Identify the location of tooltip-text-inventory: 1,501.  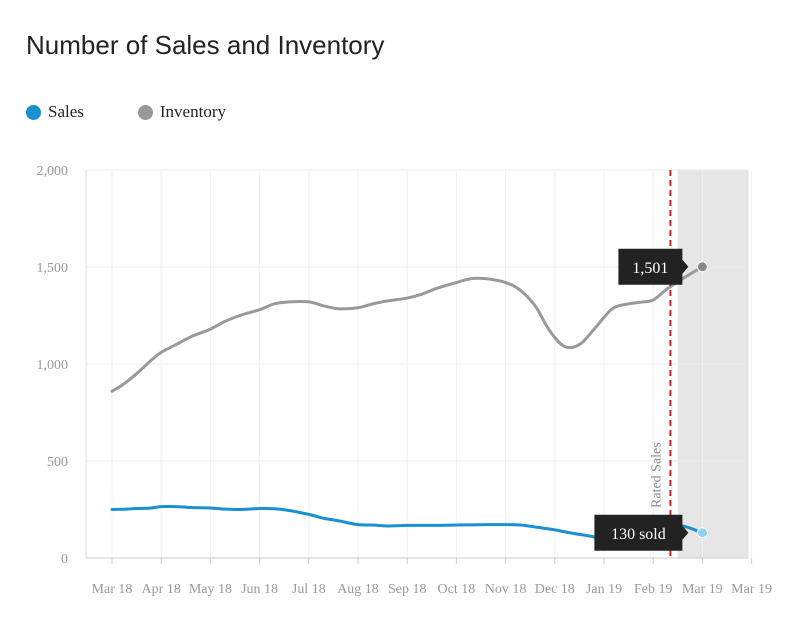
(650, 268).